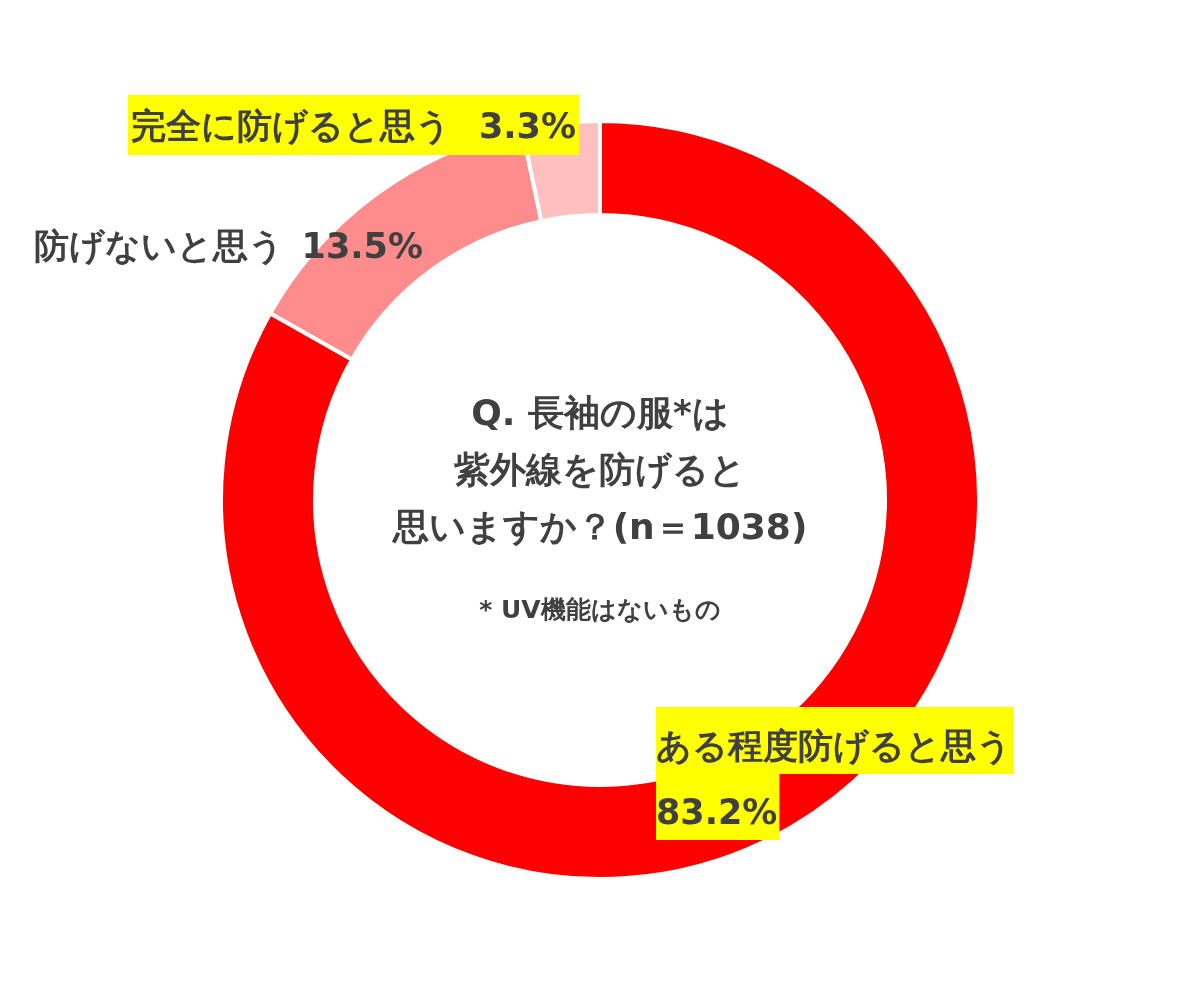  What do you see at coordinates (834, 746) in the screenshot?
I see `slice-label: ある程度防げると思う` at bounding box center [834, 746].